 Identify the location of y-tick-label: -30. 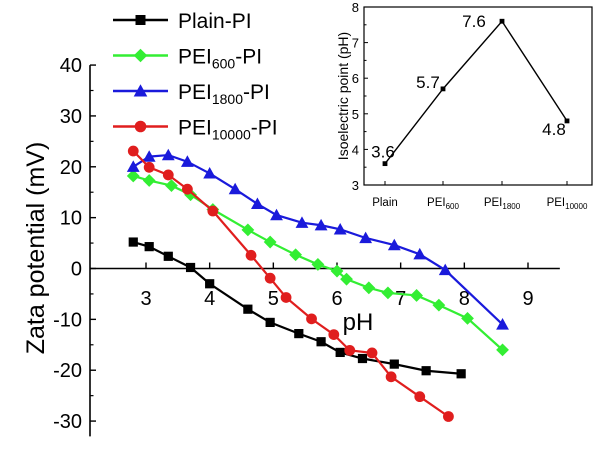
(67, 422).